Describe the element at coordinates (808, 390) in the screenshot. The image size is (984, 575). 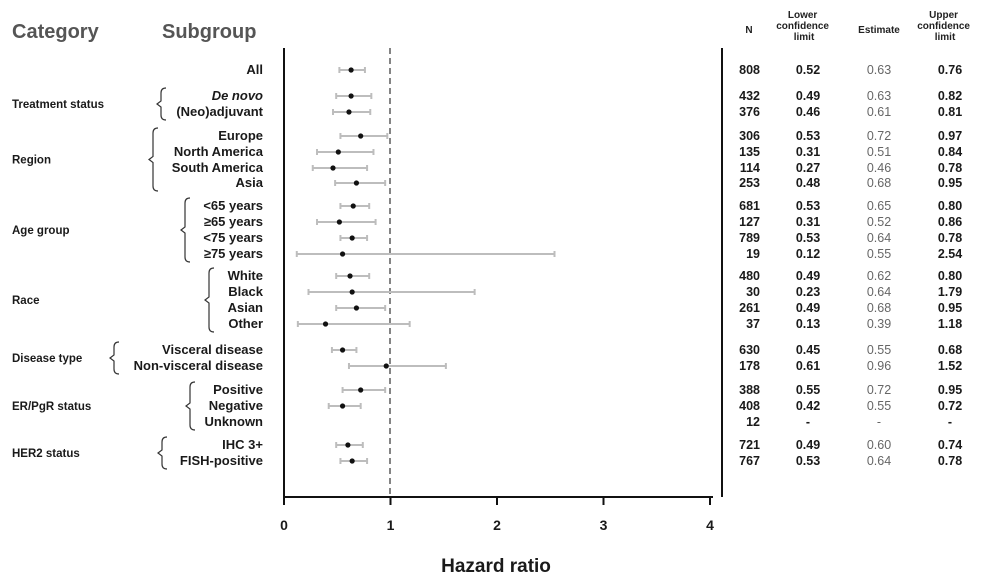
I see `lower-limit-value: 0.55` at that location.